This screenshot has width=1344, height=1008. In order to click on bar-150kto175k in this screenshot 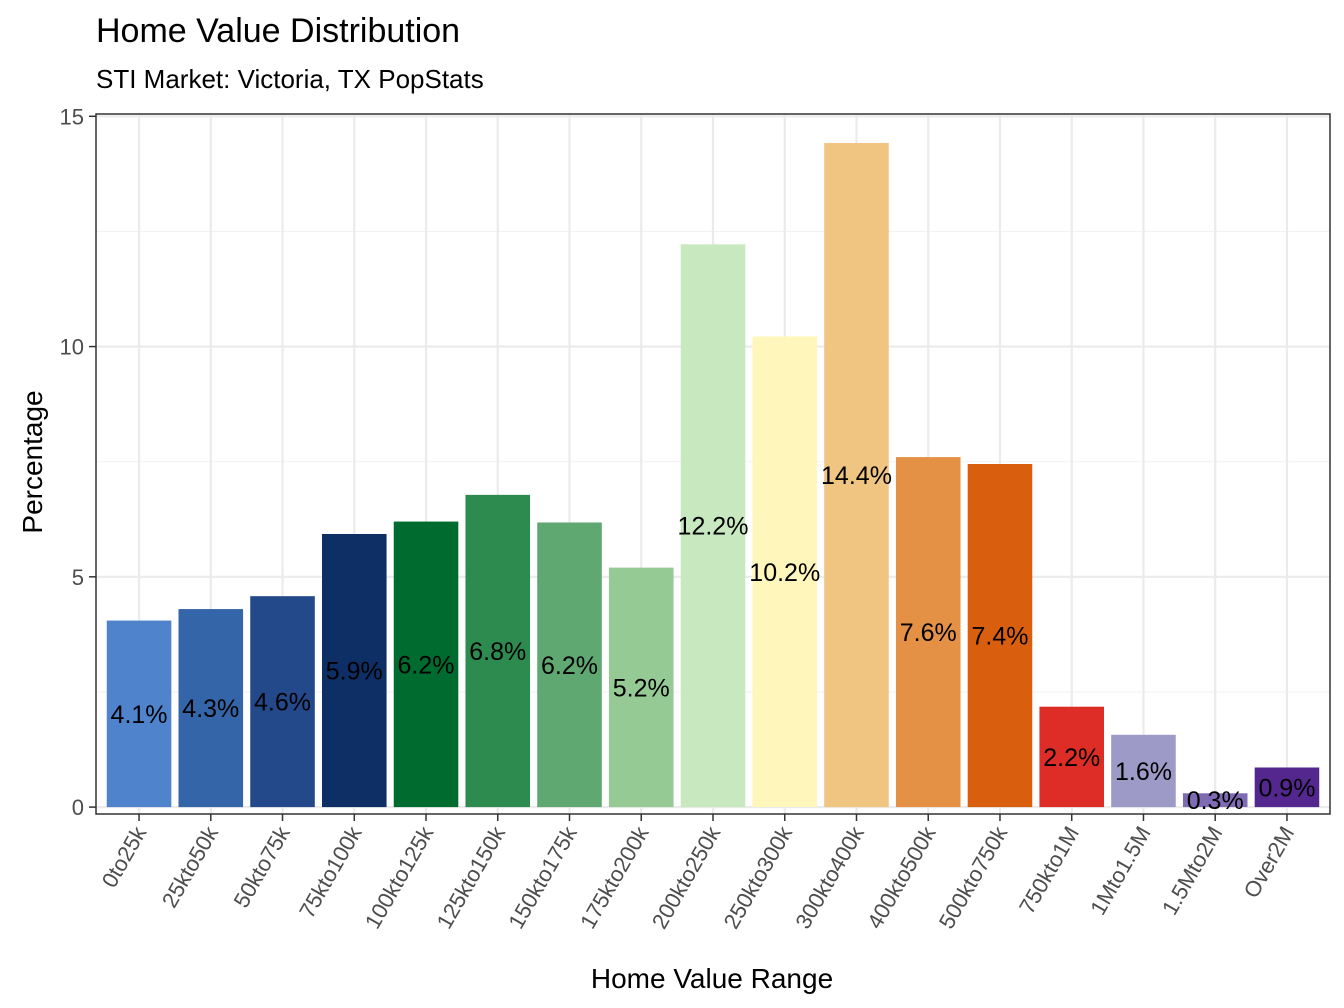, I will do `click(569, 665)`.